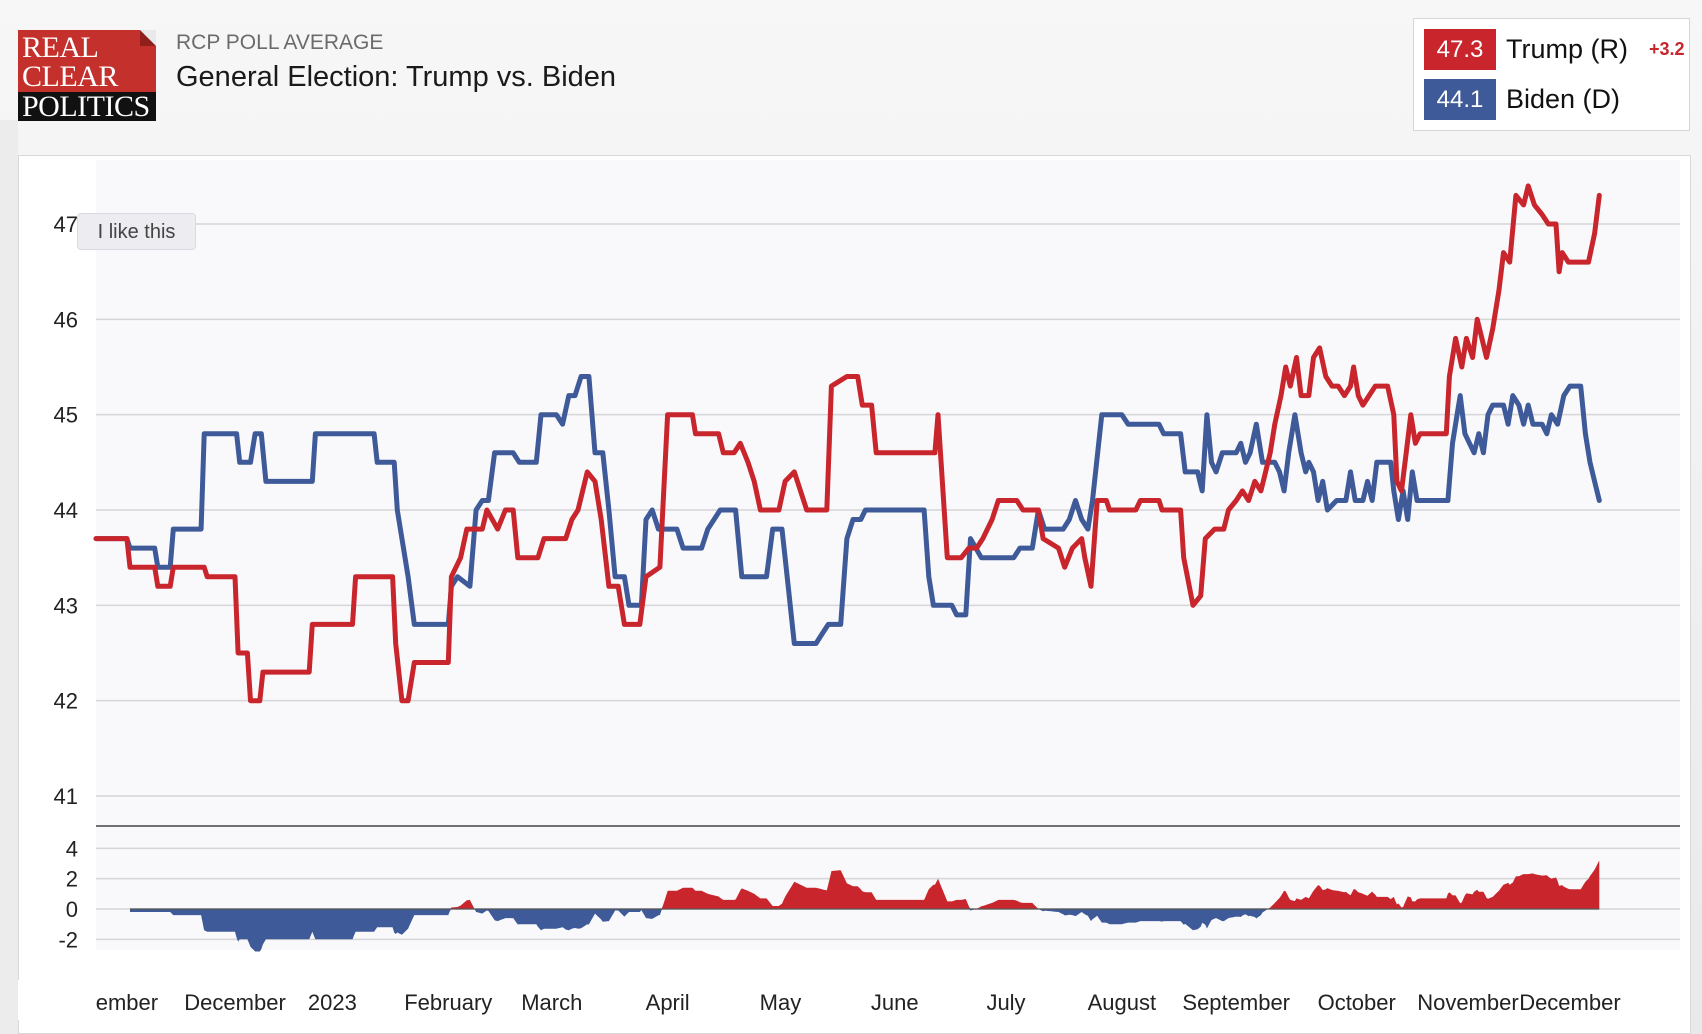  Describe the element at coordinates (72, 879) in the screenshot. I see `spread-y-tick-label: 2` at that location.